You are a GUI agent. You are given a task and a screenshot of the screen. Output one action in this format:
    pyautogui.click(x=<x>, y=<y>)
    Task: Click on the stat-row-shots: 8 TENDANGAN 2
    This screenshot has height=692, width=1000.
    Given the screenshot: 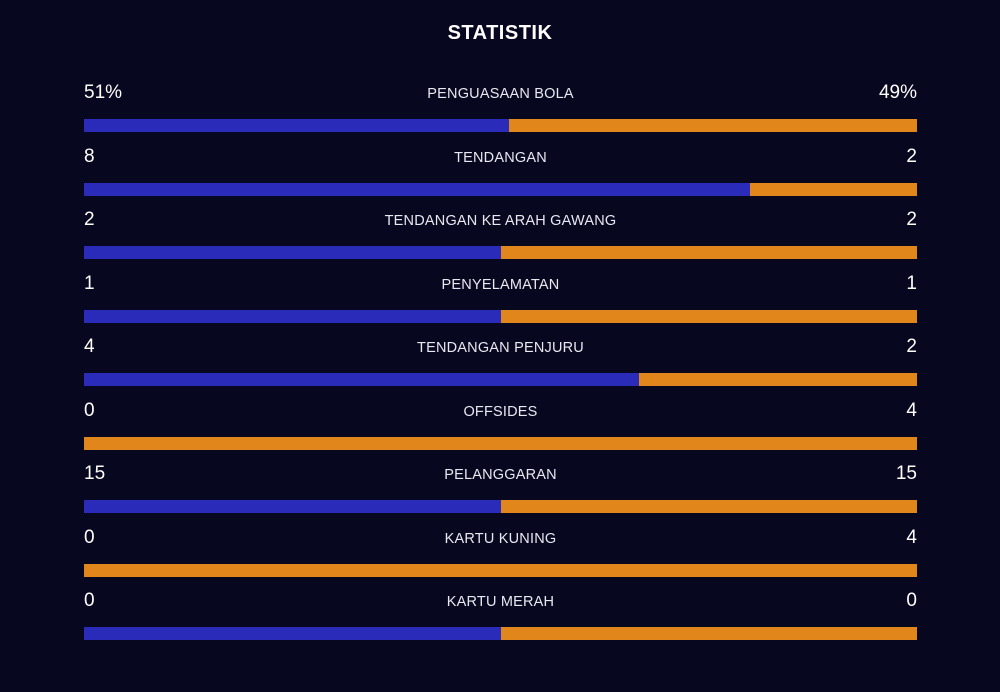 What is the action you would take?
    pyautogui.click(x=500, y=176)
    